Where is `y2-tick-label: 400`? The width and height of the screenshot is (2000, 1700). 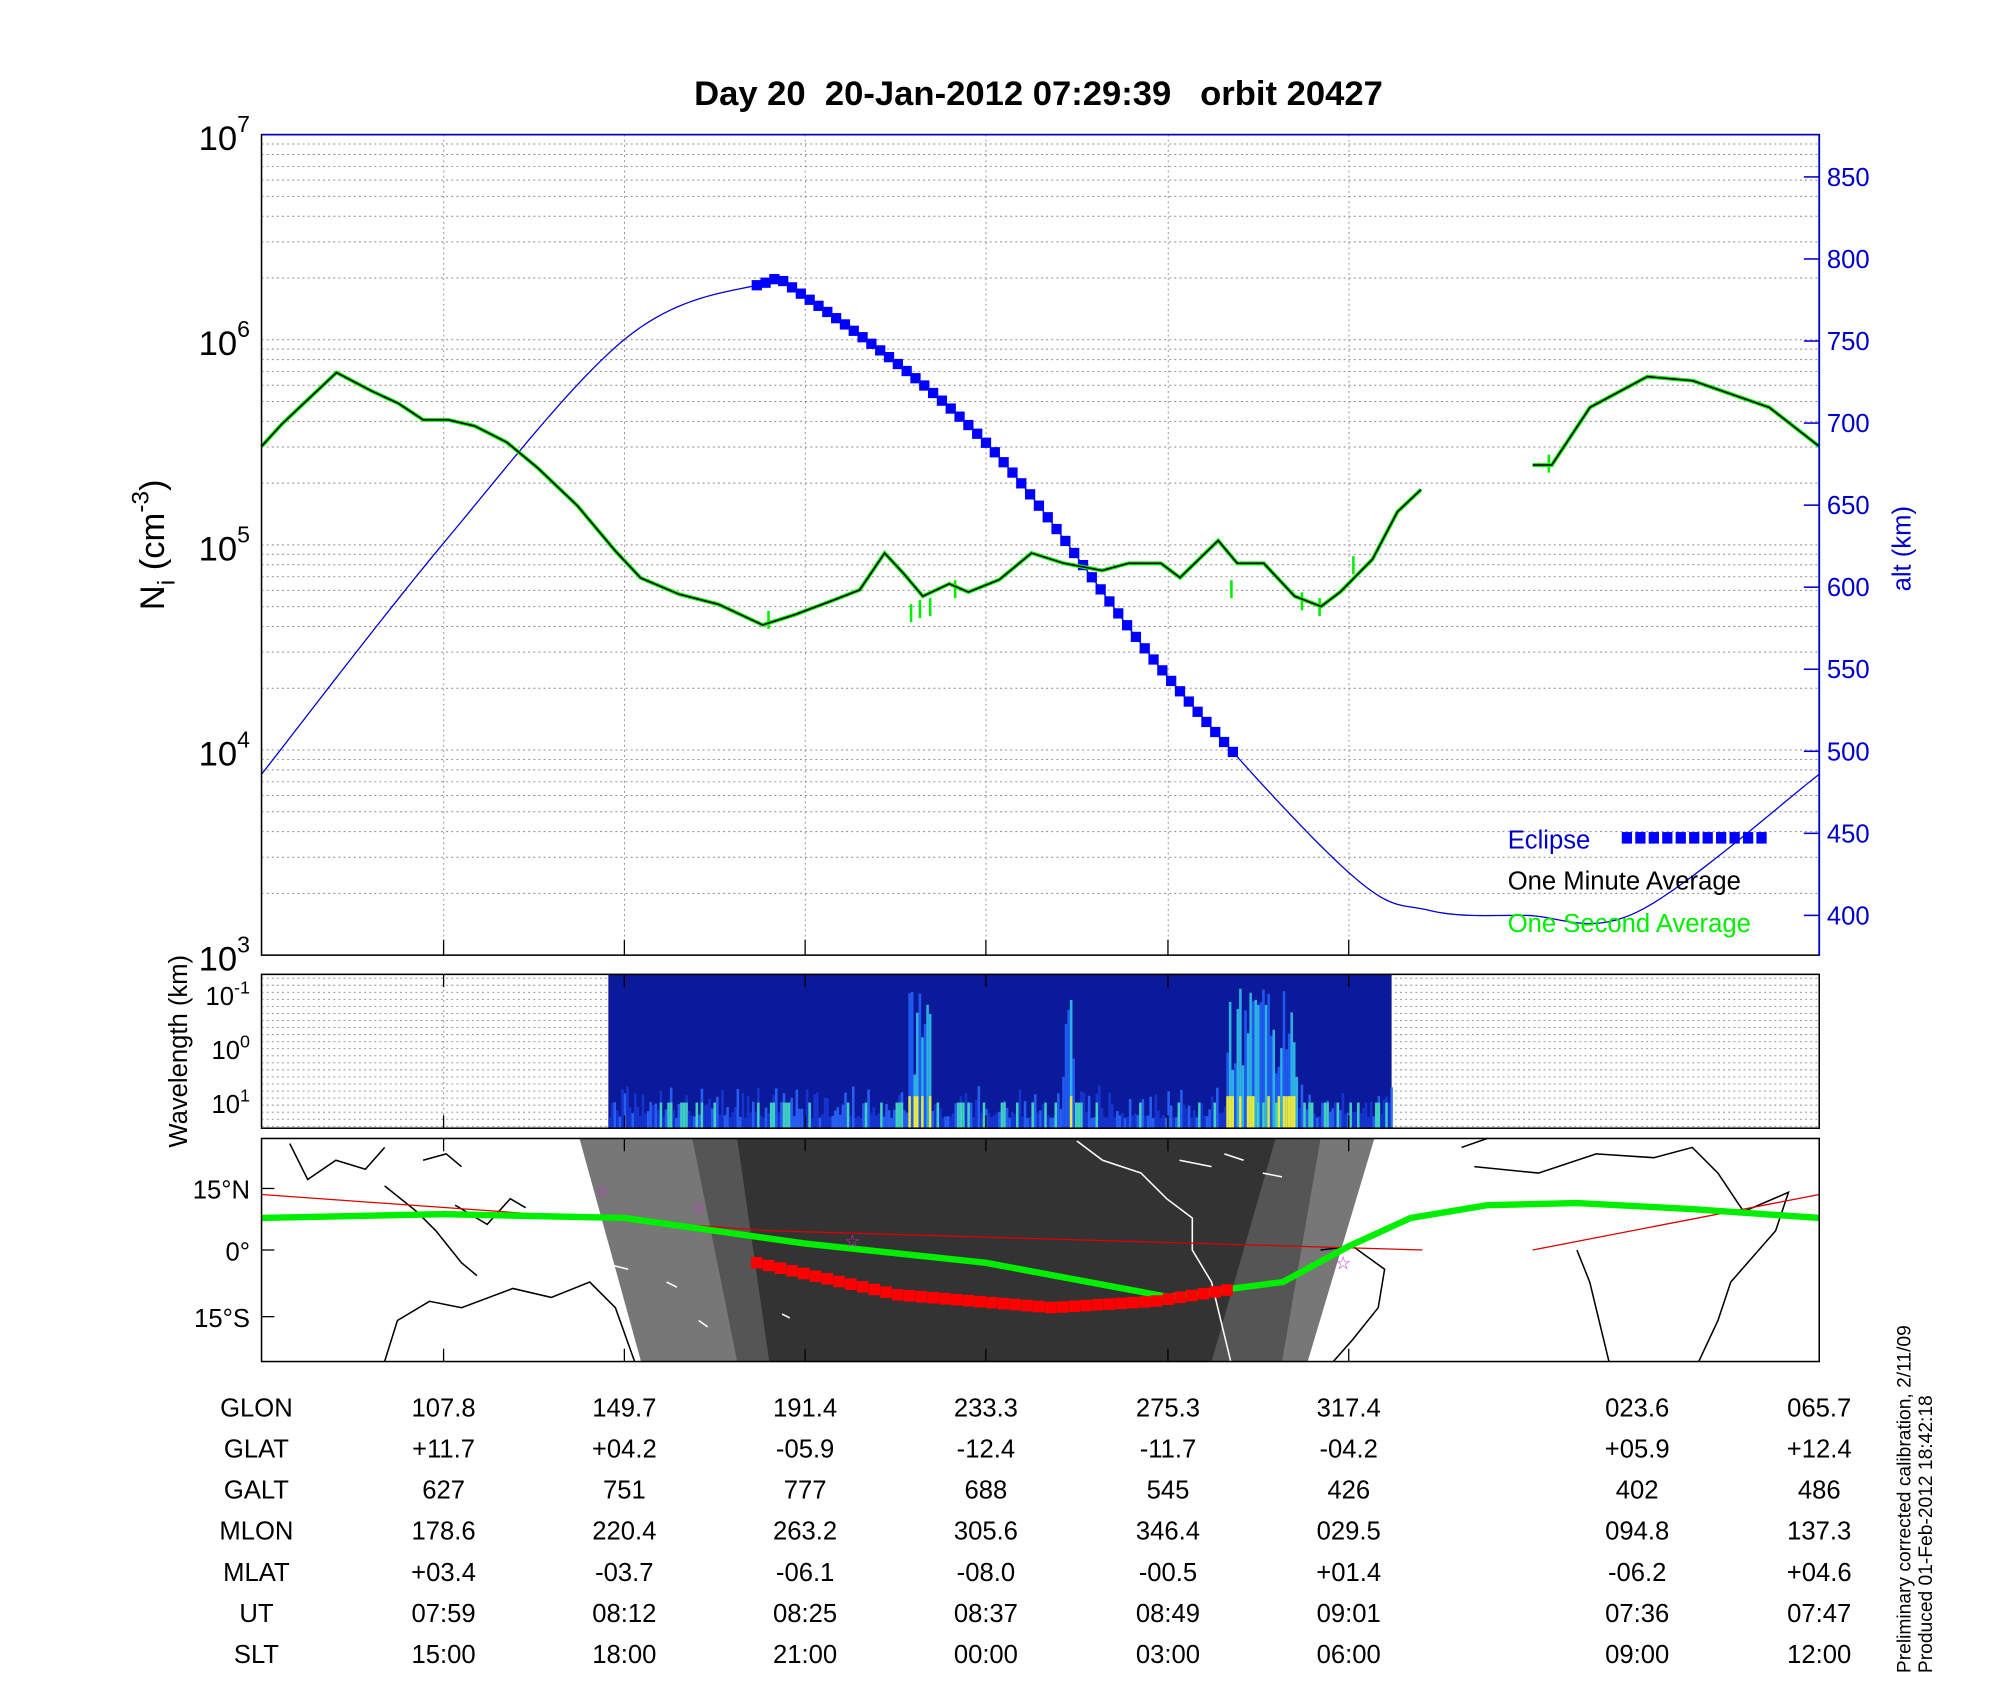
y2-tick-label: 400 is located at coordinates (1848, 916).